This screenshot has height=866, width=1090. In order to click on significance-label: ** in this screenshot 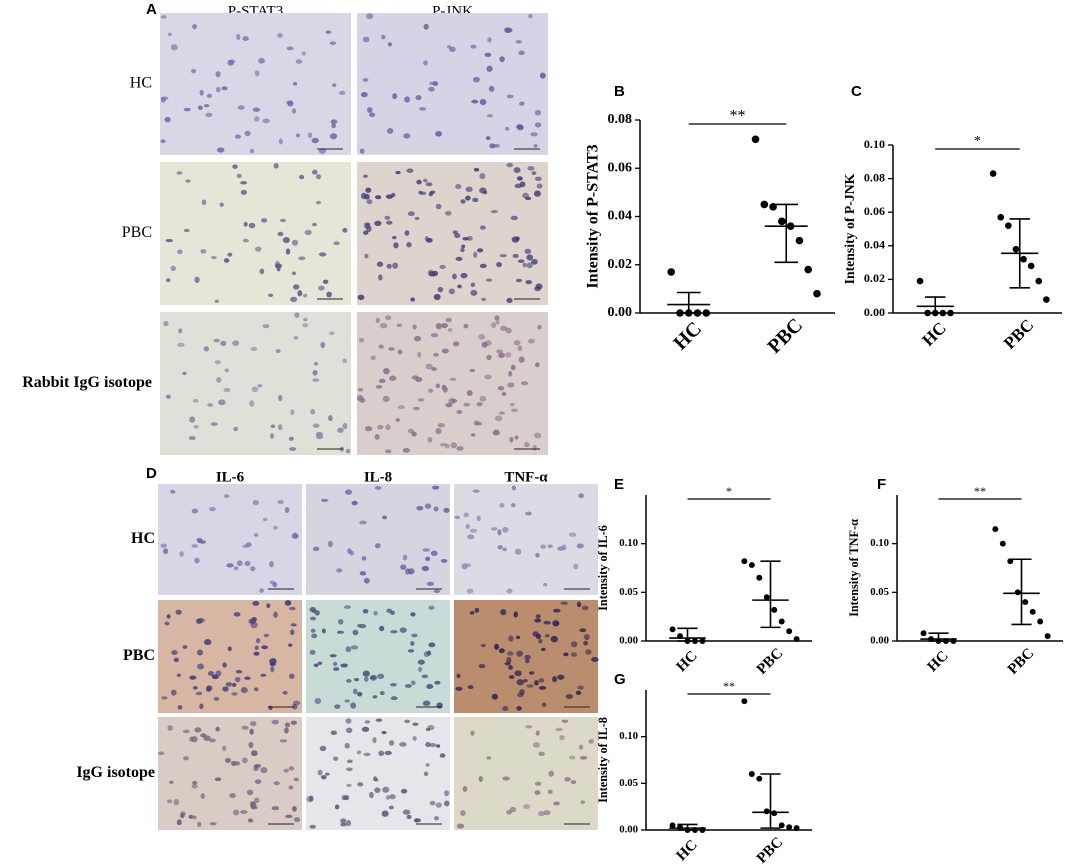, I will do `click(738, 116)`.